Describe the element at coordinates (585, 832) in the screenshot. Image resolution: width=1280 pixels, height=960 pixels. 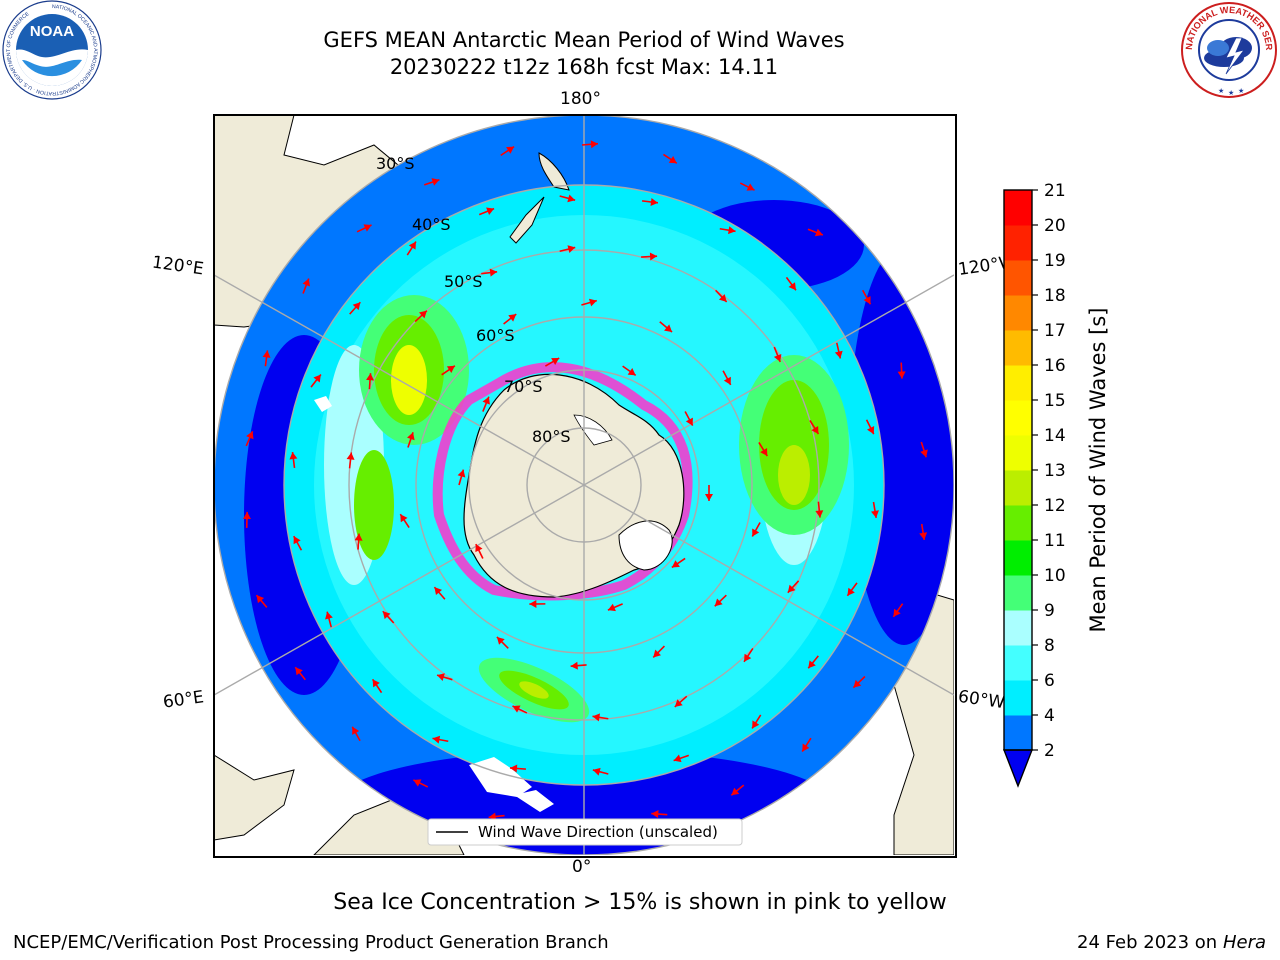
I see `map-legend: Wind Wave Direction (unscaled)` at that location.